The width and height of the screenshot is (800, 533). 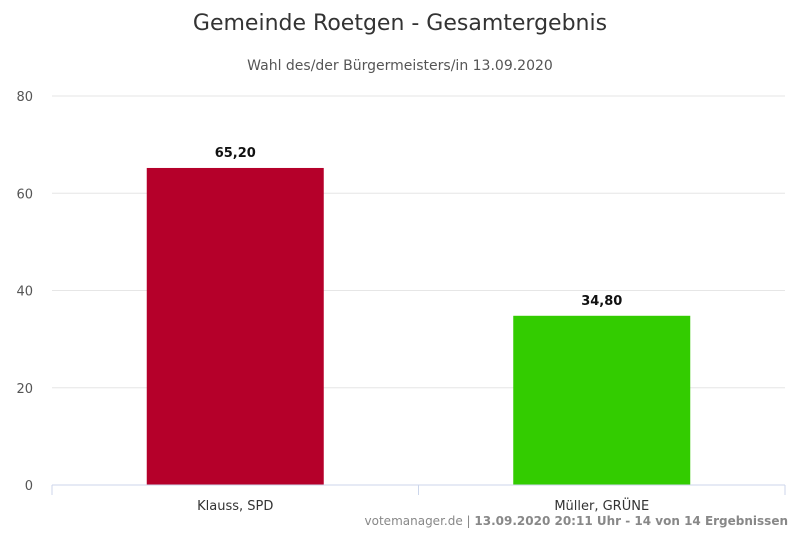 I want to click on y-axis-ticks: 0 20 40 60 80, so click(x=24, y=292).